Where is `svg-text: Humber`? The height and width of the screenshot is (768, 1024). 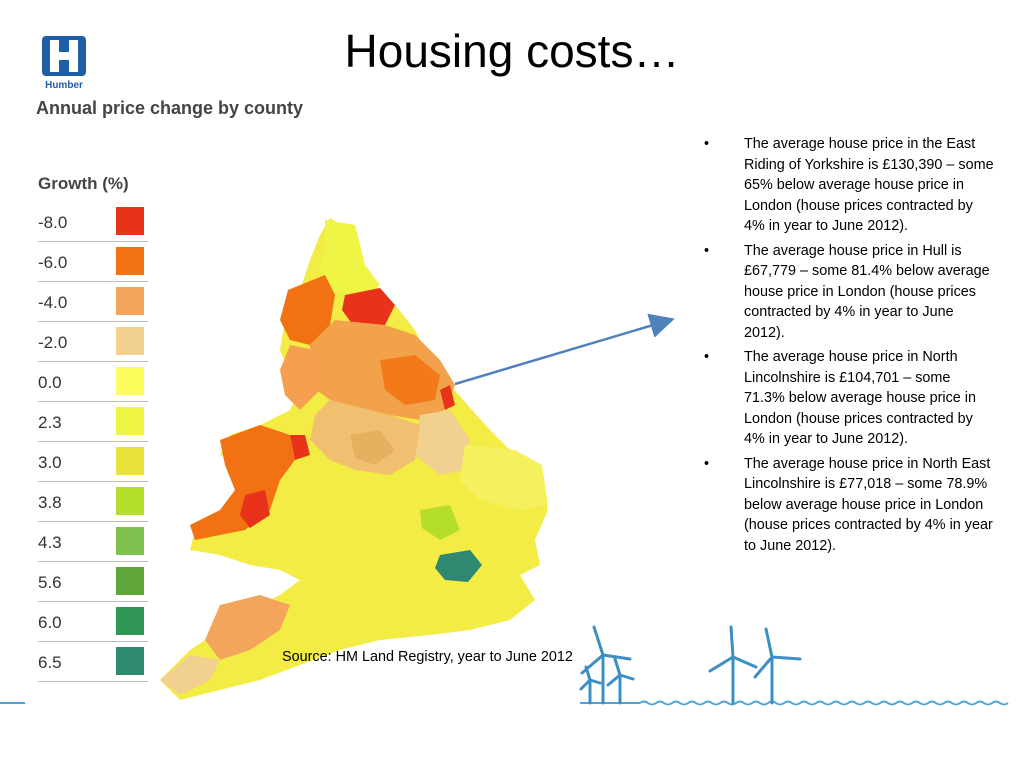 svg-text: Humber is located at coordinates (64, 85).